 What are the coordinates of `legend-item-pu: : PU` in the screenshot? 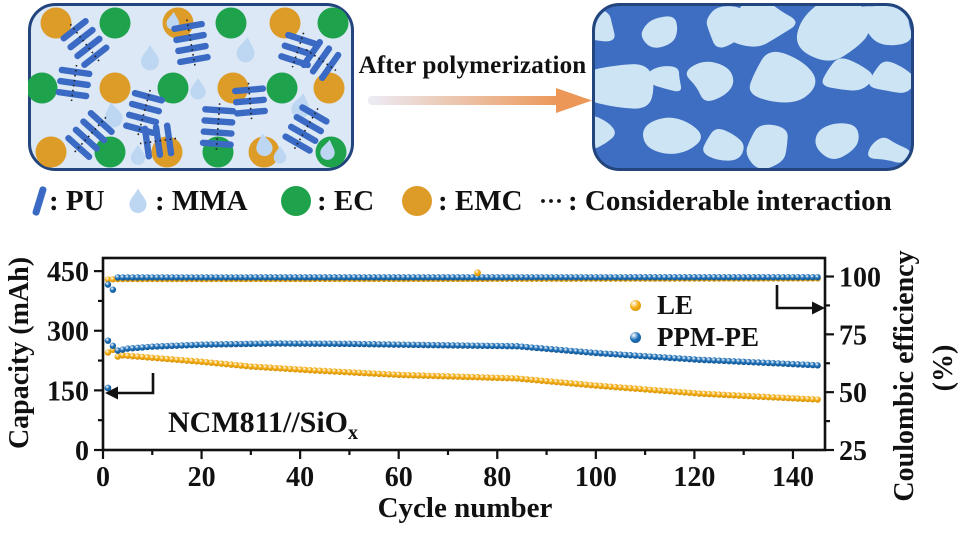 It's located at (68, 201).